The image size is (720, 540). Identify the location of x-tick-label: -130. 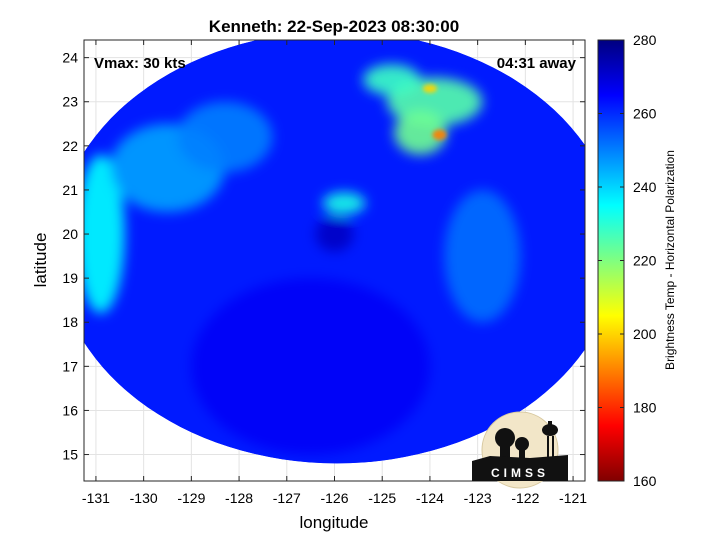
(144, 498).